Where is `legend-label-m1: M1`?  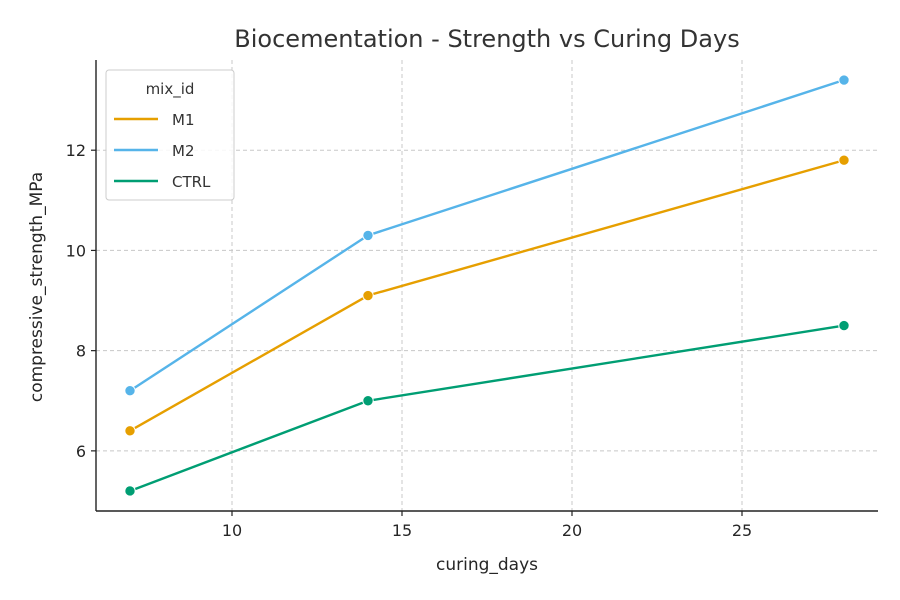 legend-label-m1: M1 is located at coordinates (183, 120).